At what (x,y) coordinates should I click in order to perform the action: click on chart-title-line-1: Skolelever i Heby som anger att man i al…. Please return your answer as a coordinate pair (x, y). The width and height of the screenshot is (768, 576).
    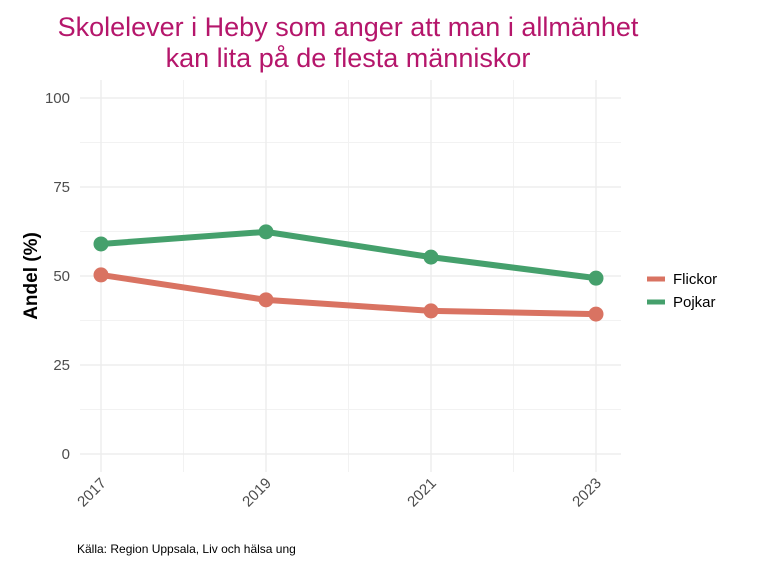
    Looking at the image, I should click on (348, 27).